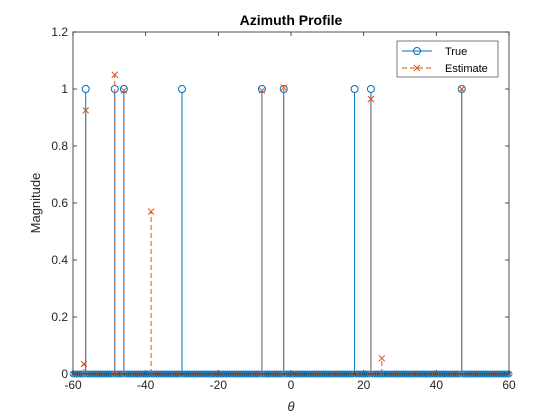 This screenshot has width=560, height=420. I want to click on y-tick-label: 1, so click(64, 89).